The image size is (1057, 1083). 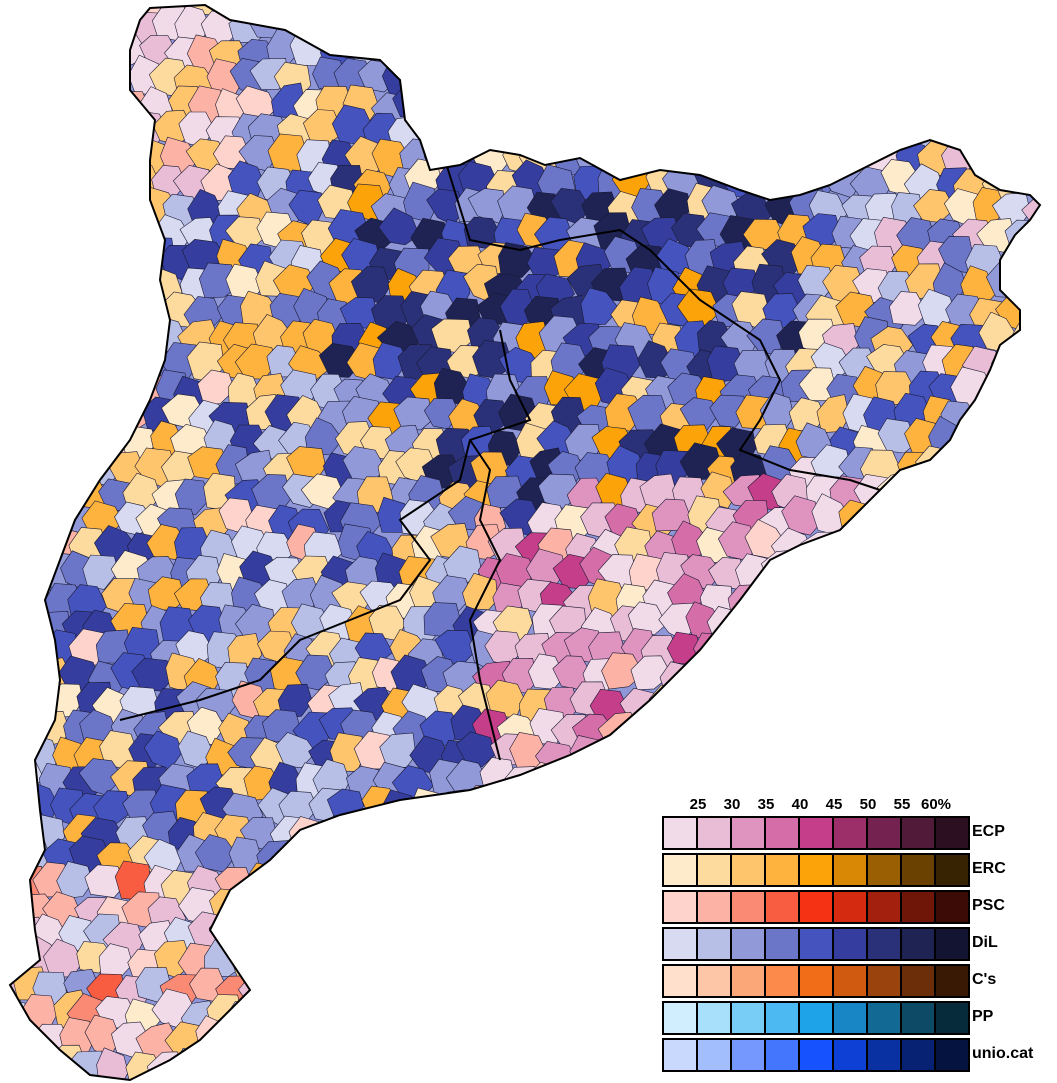 What do you see at coordinates (988, 831) in the screenshot?
I see `legend-party-label: ECP` at bounding box center [988, 831].